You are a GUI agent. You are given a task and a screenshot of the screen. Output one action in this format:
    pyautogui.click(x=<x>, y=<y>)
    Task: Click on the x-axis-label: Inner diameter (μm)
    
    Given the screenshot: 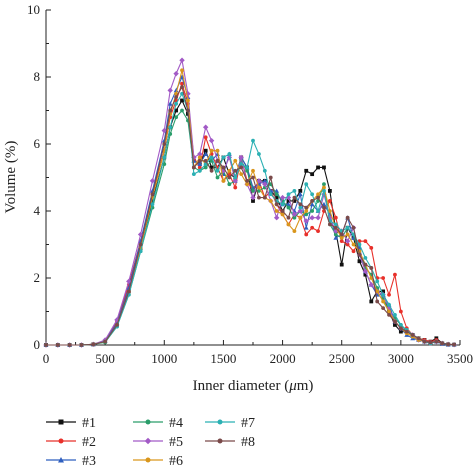 What is the action you would take?
    pyautogui.click(x=253, y=386)
    